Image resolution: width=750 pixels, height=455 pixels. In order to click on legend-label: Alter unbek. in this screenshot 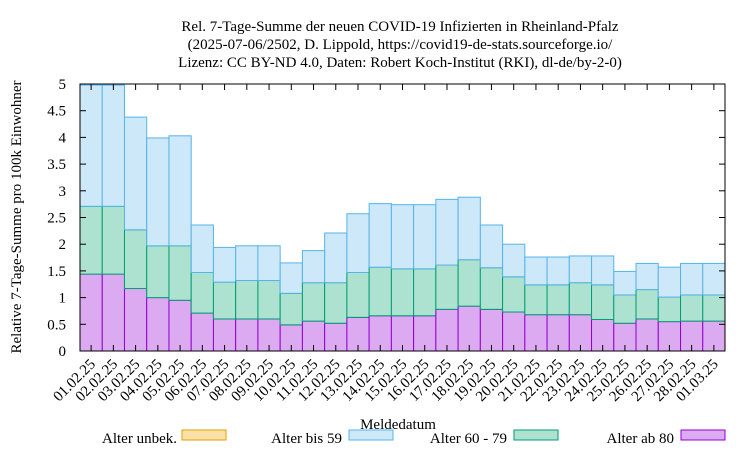, I will do `click(139, 439)`.